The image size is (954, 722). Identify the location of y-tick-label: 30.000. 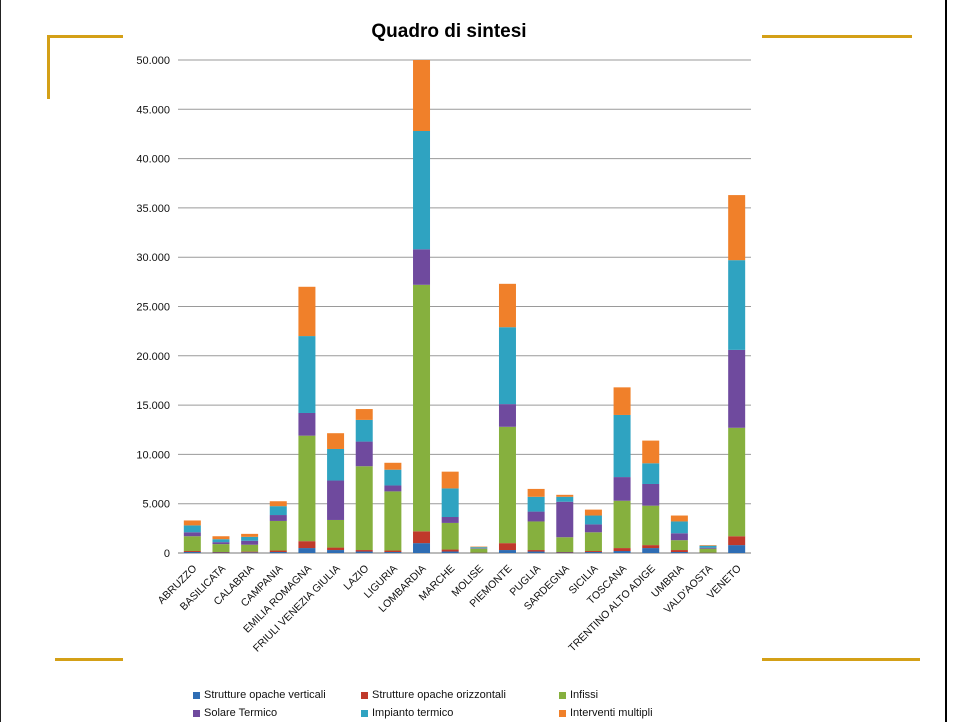
(153, 258).